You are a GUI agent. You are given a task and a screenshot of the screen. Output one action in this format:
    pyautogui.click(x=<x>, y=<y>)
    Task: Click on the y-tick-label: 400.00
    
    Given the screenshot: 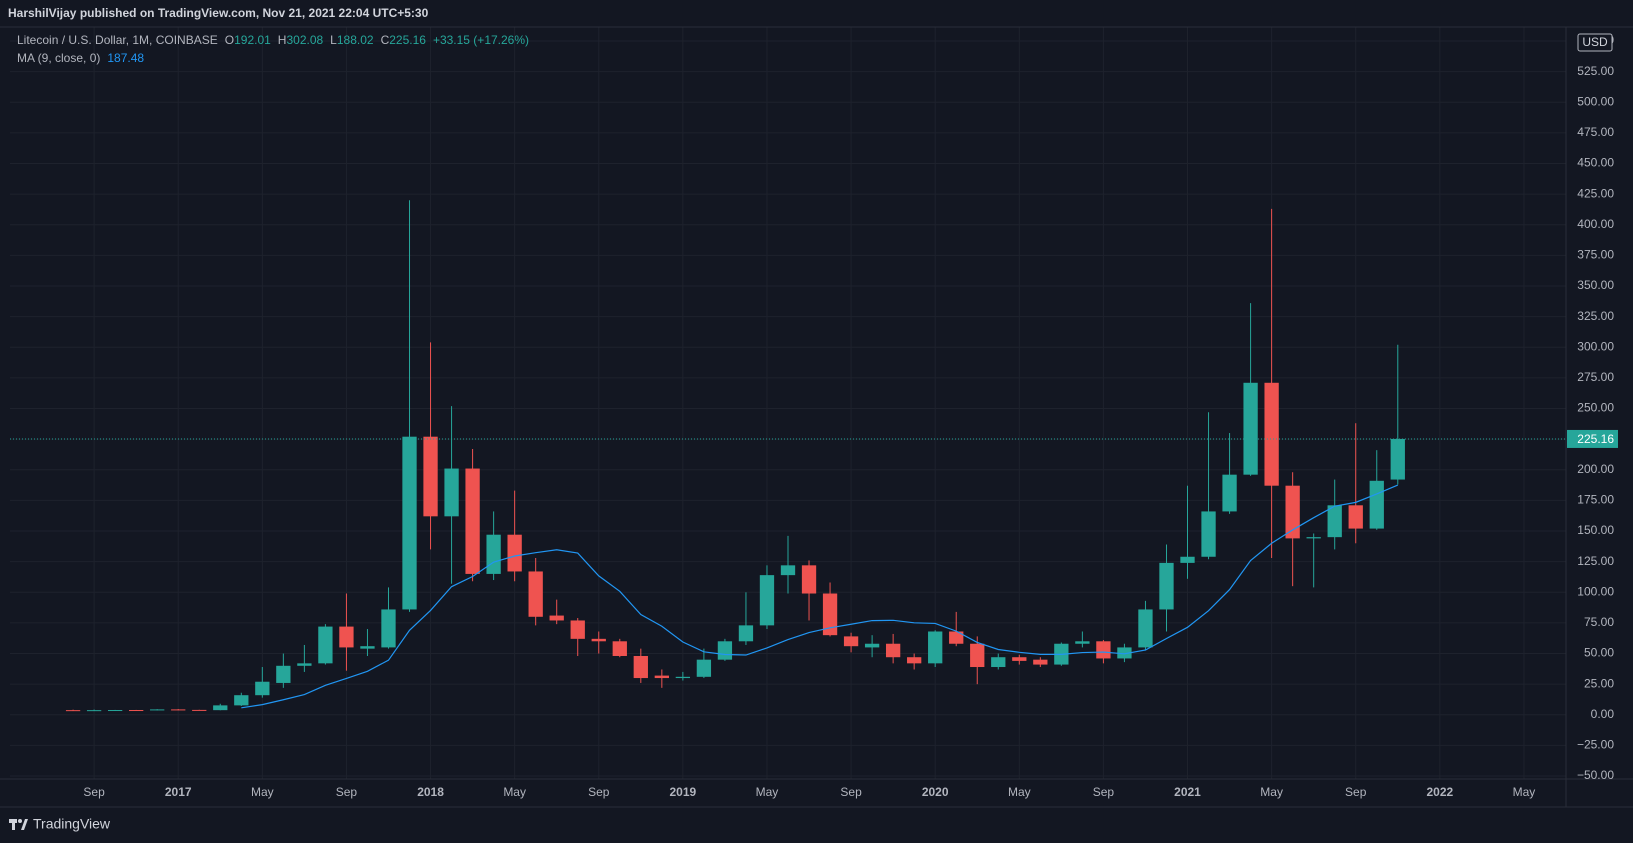 What is the action you would take?
    pyautogui.click(x=1595, y=224)
    